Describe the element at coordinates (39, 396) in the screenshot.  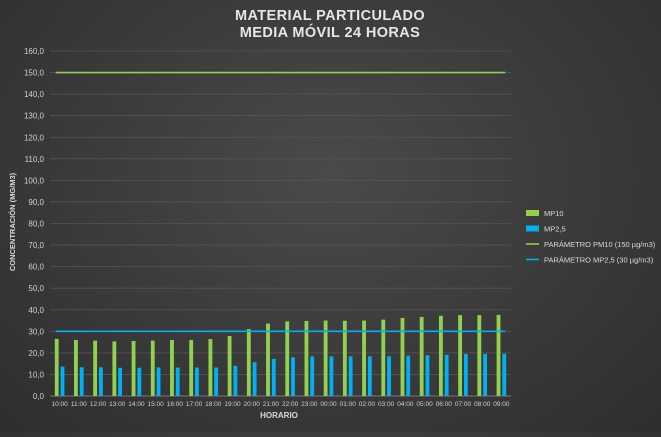
I see `y-tick-label: 0,0` at that location.